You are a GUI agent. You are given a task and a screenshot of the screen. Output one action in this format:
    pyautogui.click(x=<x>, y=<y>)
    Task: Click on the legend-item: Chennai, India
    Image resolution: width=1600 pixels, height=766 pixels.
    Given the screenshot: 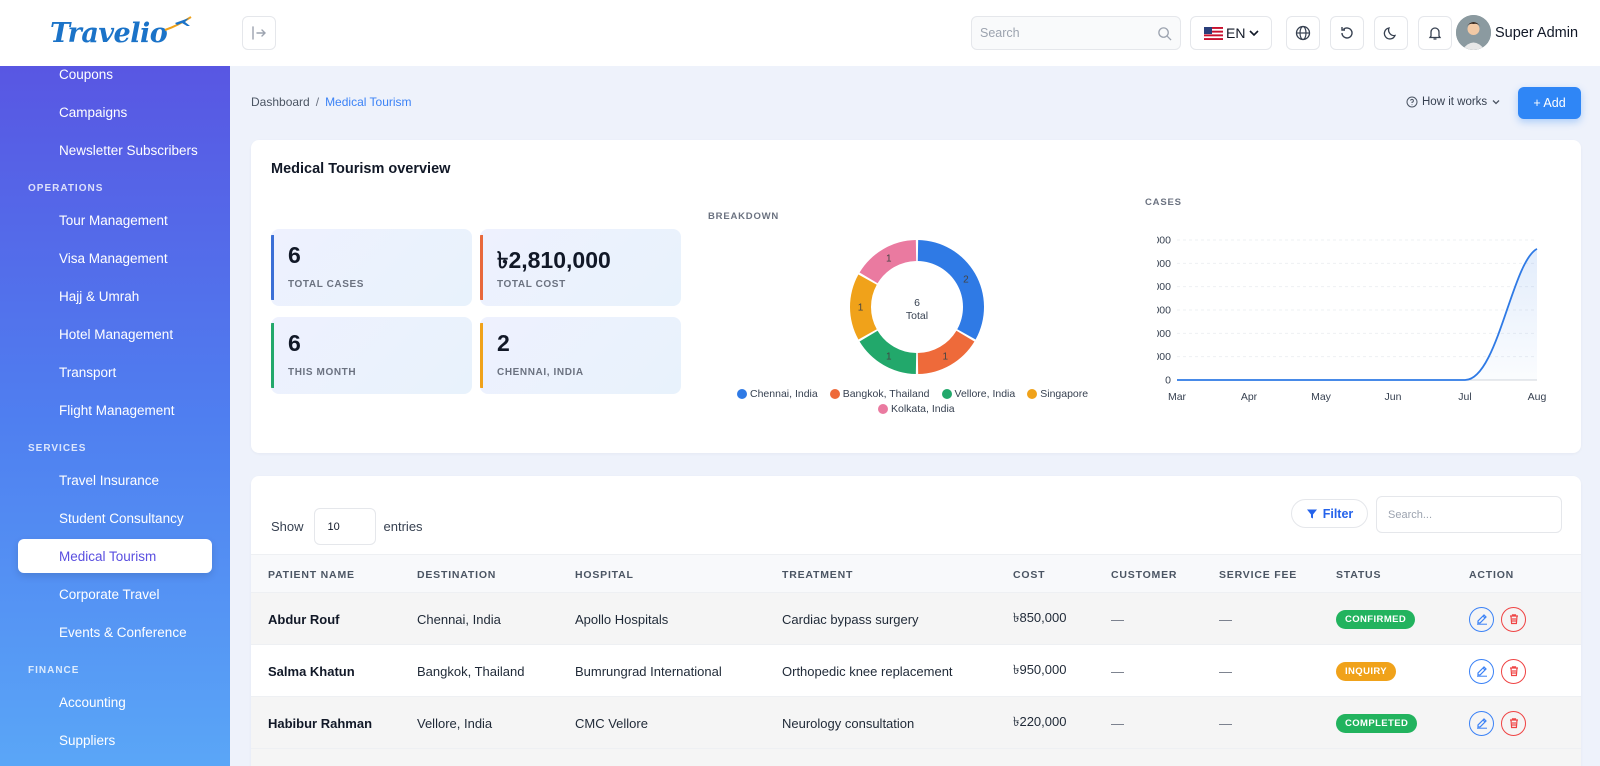 What is the action you would take?
    pyautogui.click(x=777, y=394)
    